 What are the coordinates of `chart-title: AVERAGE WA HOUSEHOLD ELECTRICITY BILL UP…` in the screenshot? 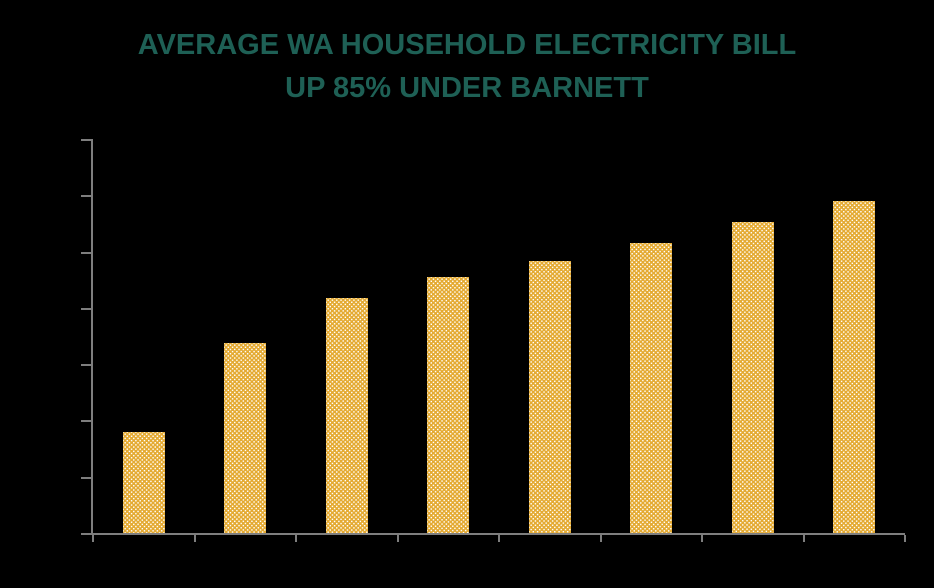 It's located at (467, 67).